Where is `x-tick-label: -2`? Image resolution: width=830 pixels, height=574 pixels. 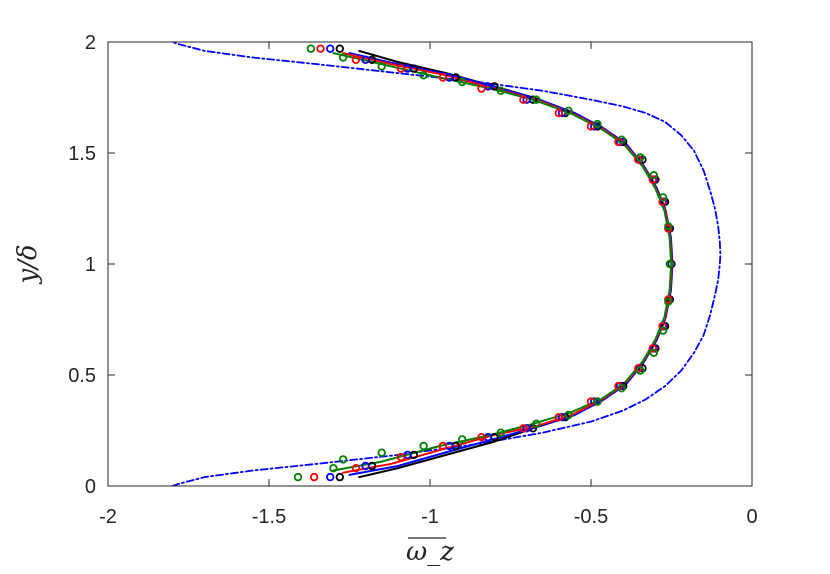 x-tick-label: -2 is located at coordinates (108, 517).